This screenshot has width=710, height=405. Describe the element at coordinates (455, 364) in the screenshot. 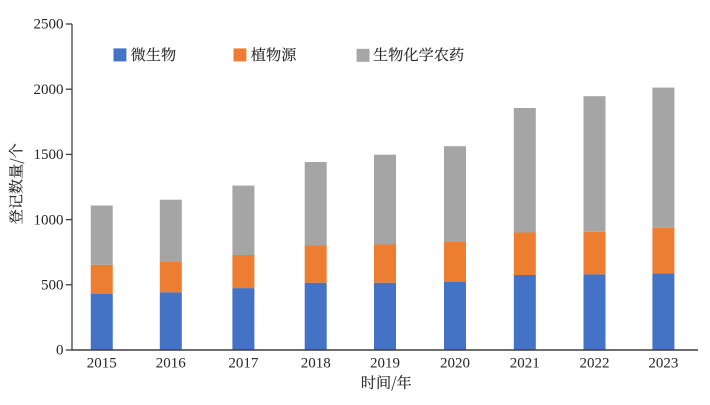

I see `svg-text: 2020` at that location.